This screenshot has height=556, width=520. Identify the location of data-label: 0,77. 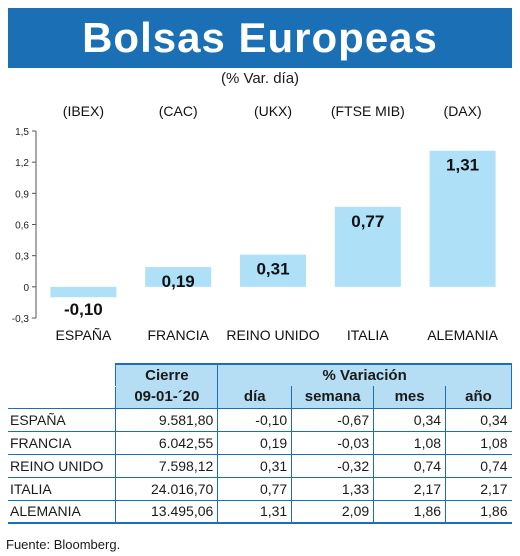
(367, 221).